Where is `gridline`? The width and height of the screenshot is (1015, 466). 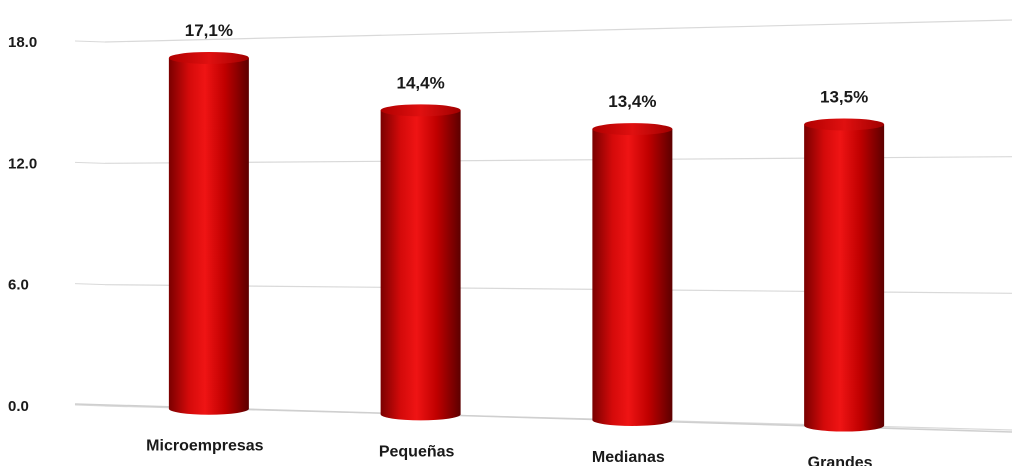
gridline is located at coordinates (558, 31).